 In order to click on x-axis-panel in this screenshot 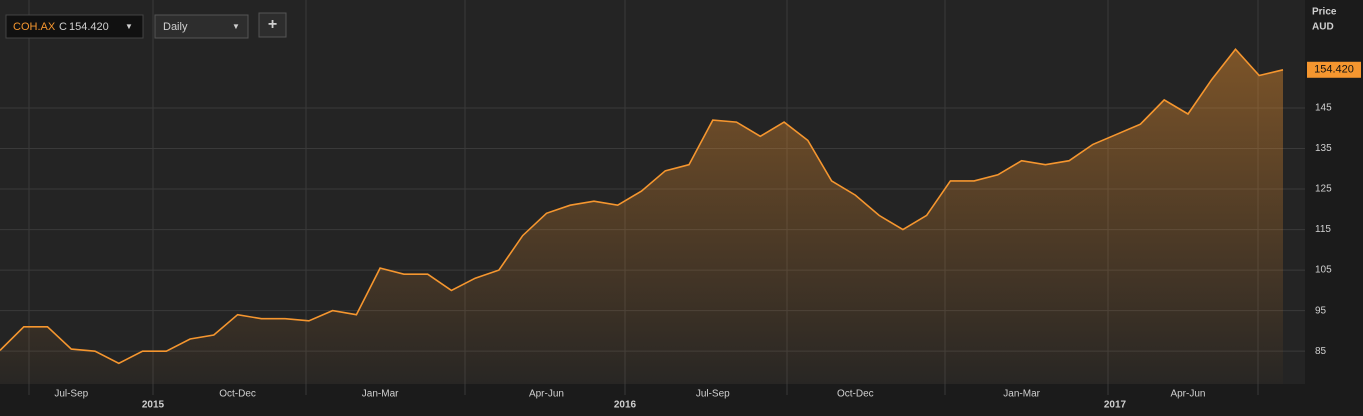, I will do `click(652, 397)`.